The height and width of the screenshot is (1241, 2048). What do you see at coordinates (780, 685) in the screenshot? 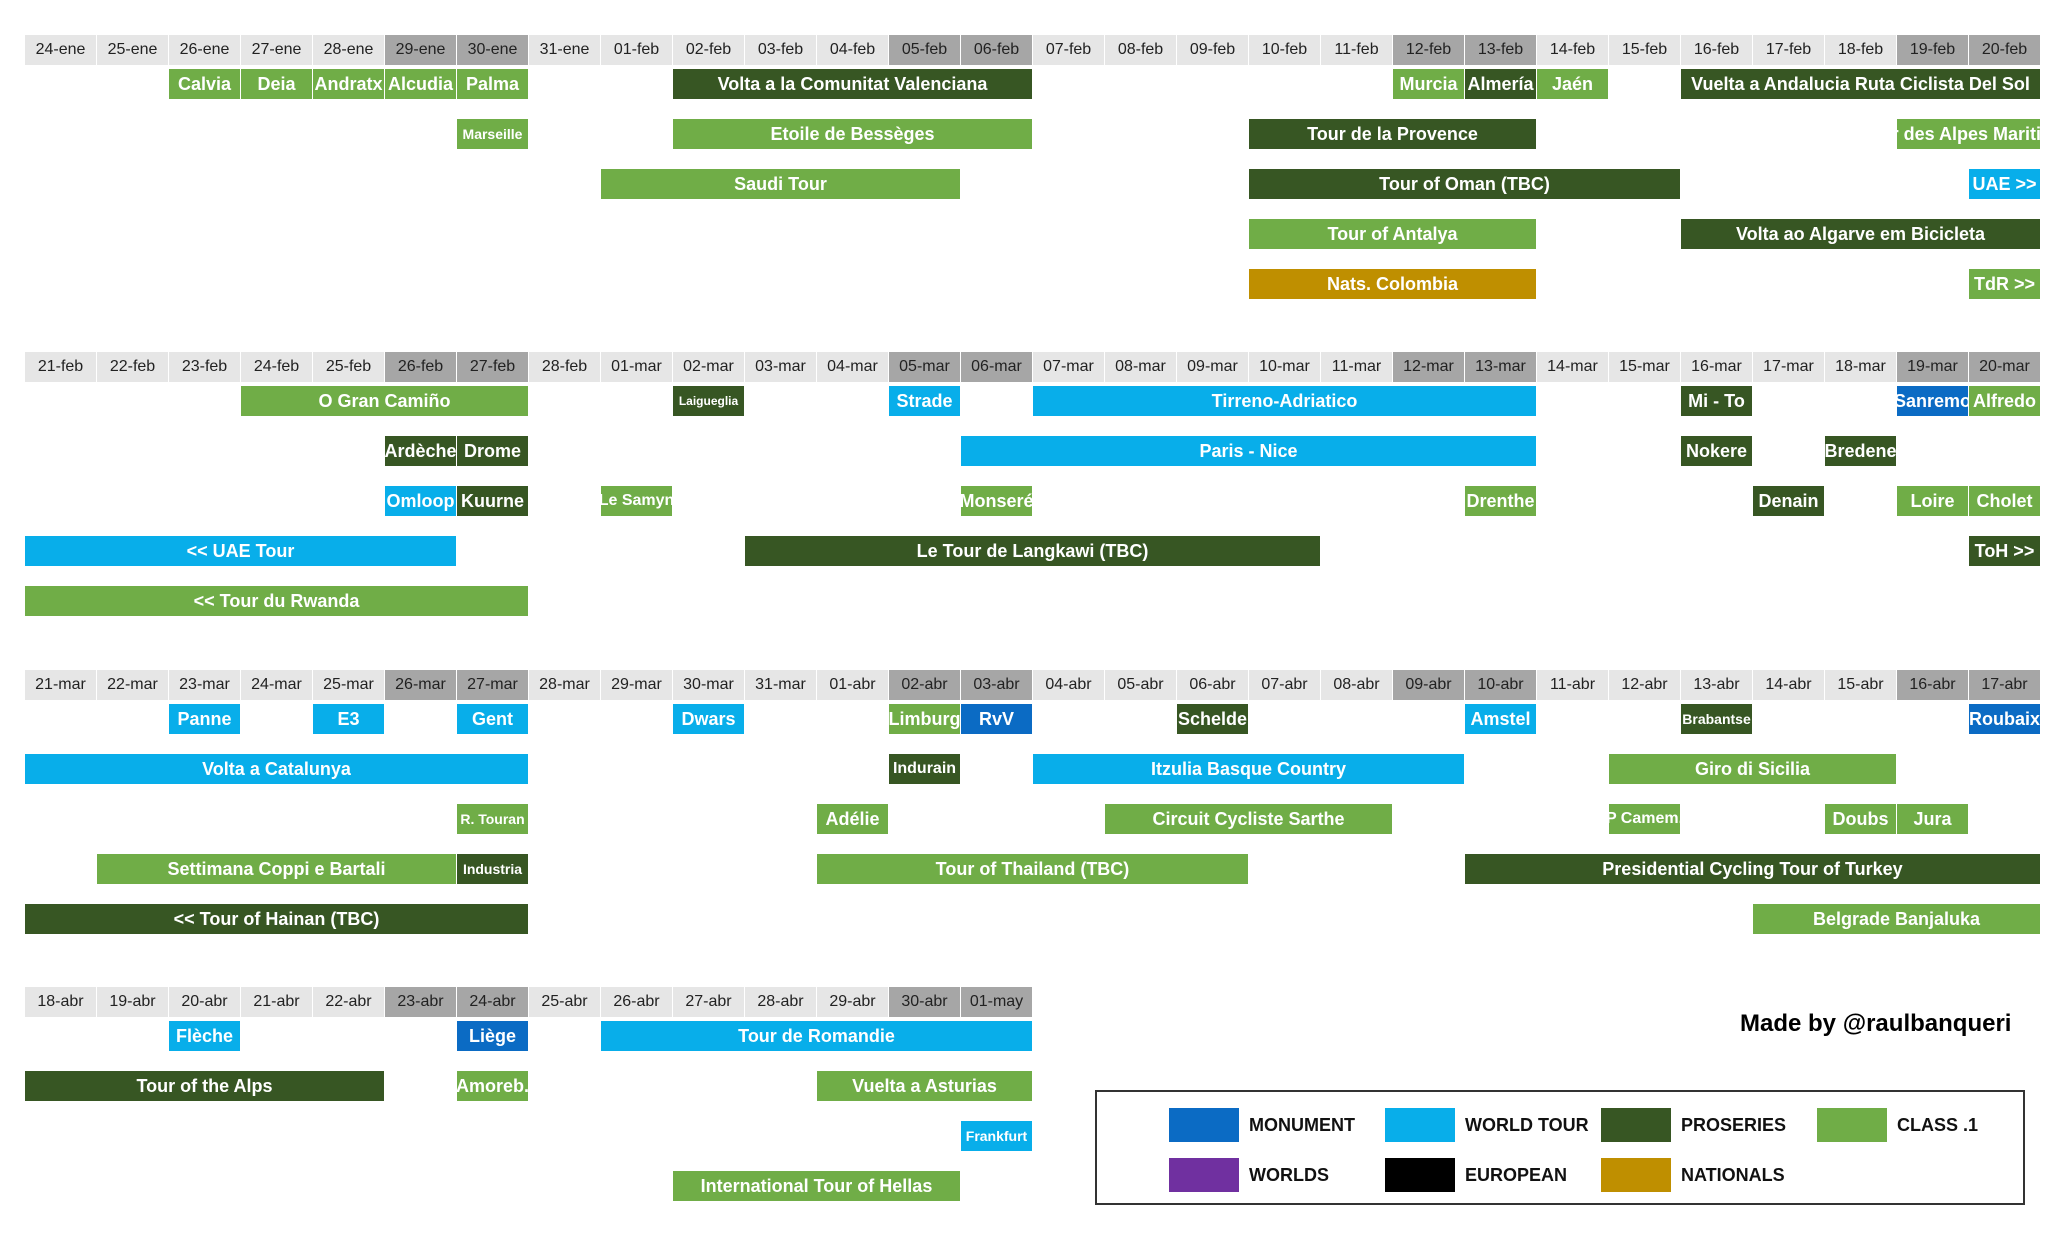
I see `date-header: 31-mar` at bounding box center [780, 685].